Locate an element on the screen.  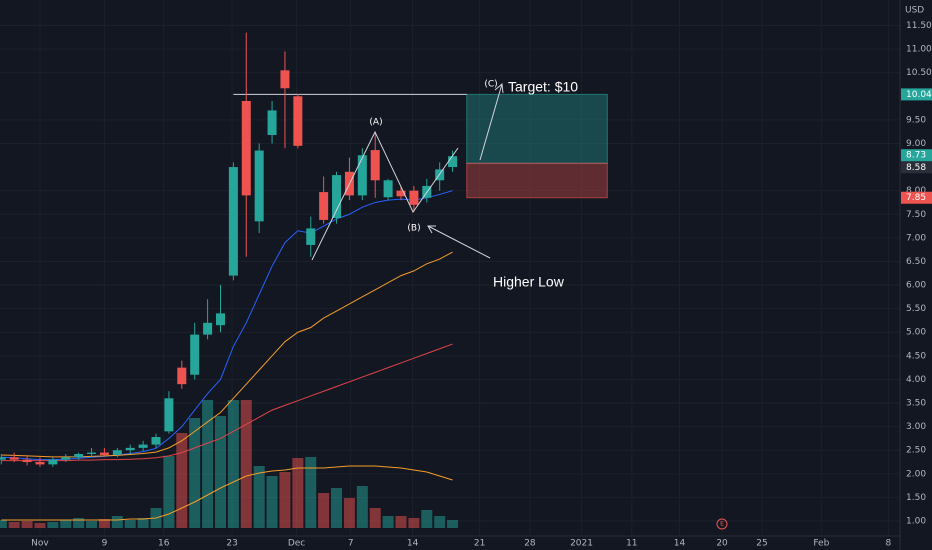
stop-price-label: 7.85 is located at coordinates (916, 198).